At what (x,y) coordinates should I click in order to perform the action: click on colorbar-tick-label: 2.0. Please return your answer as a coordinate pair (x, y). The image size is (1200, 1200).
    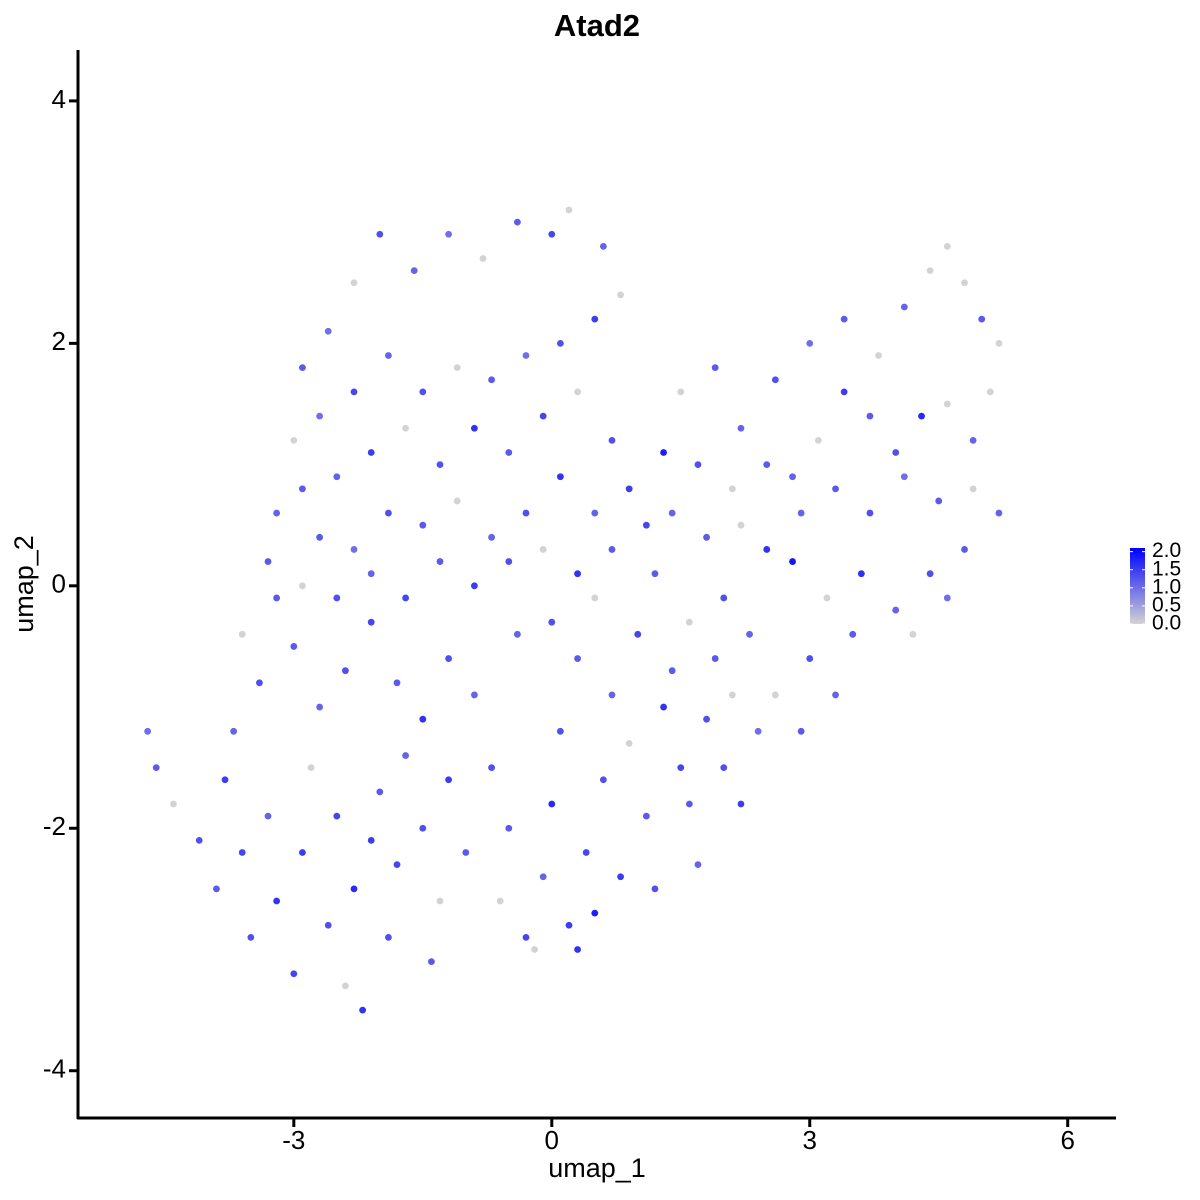
    Looking at the image, I should click on (1166, 550).